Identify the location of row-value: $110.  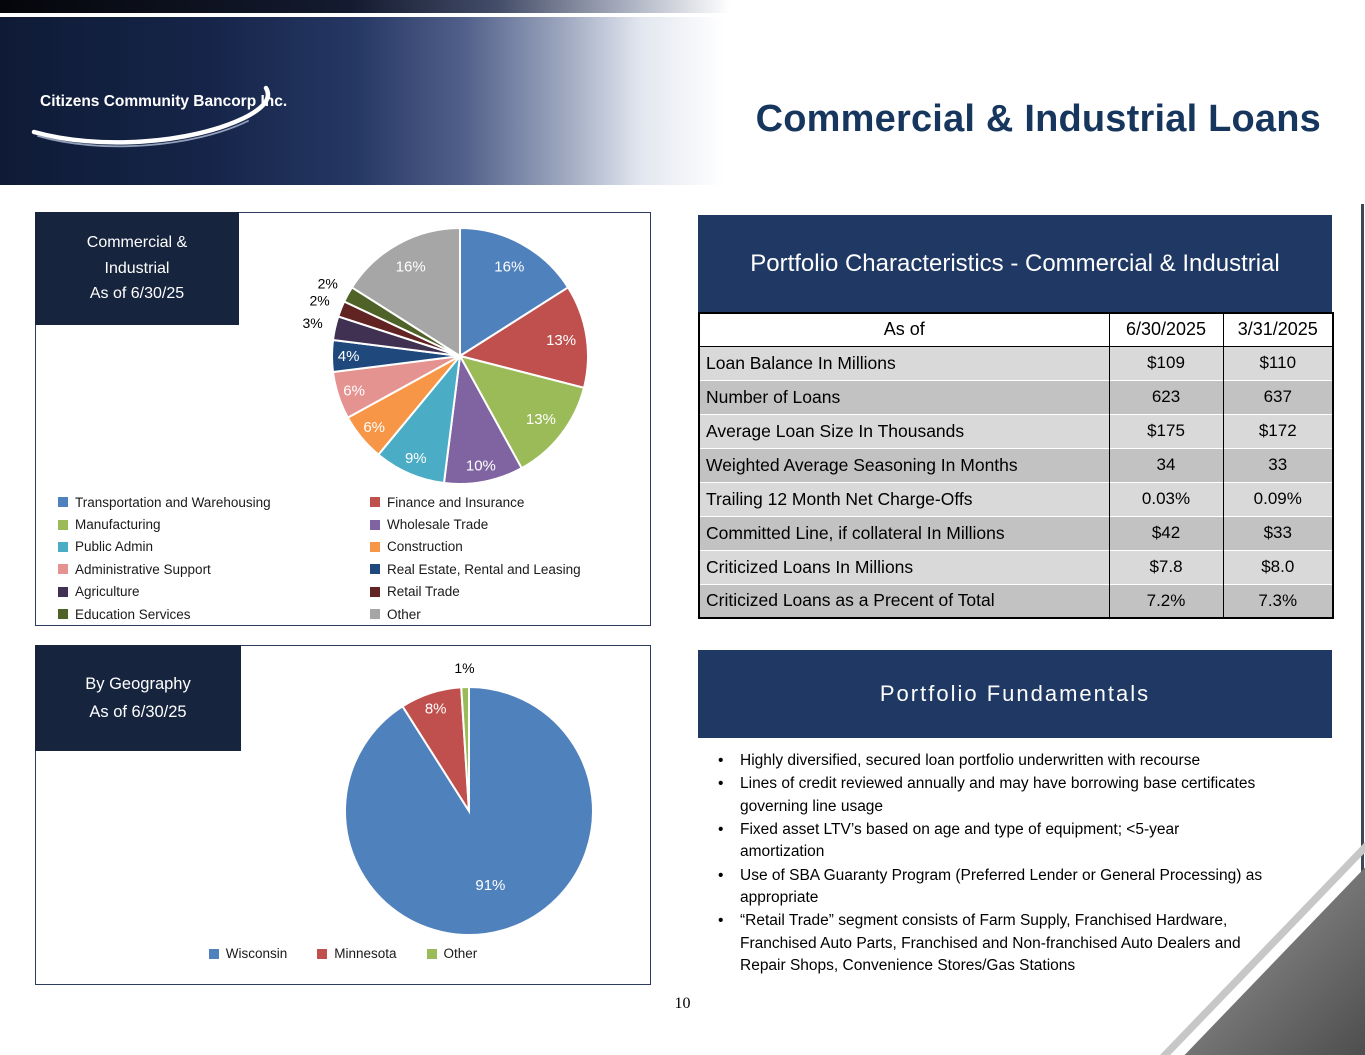
(1277, 363).